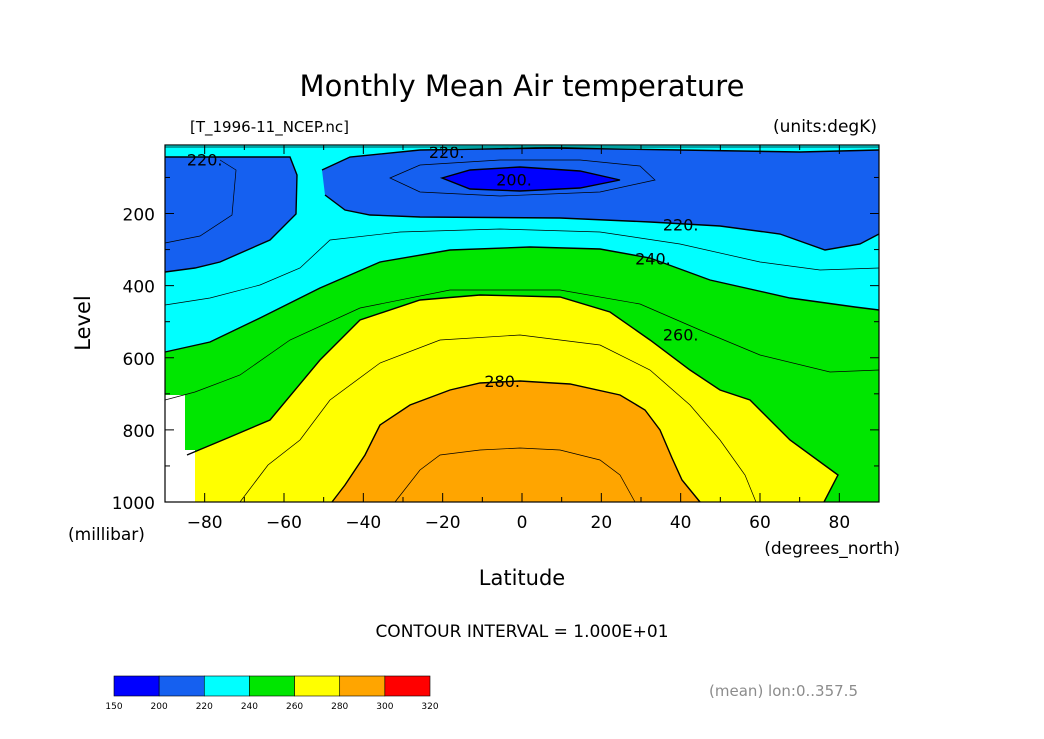  What do you see at coordinates (204, 707) in the screenshot?
I see `colorbar-label: 220` at bounding box center [204, 707].